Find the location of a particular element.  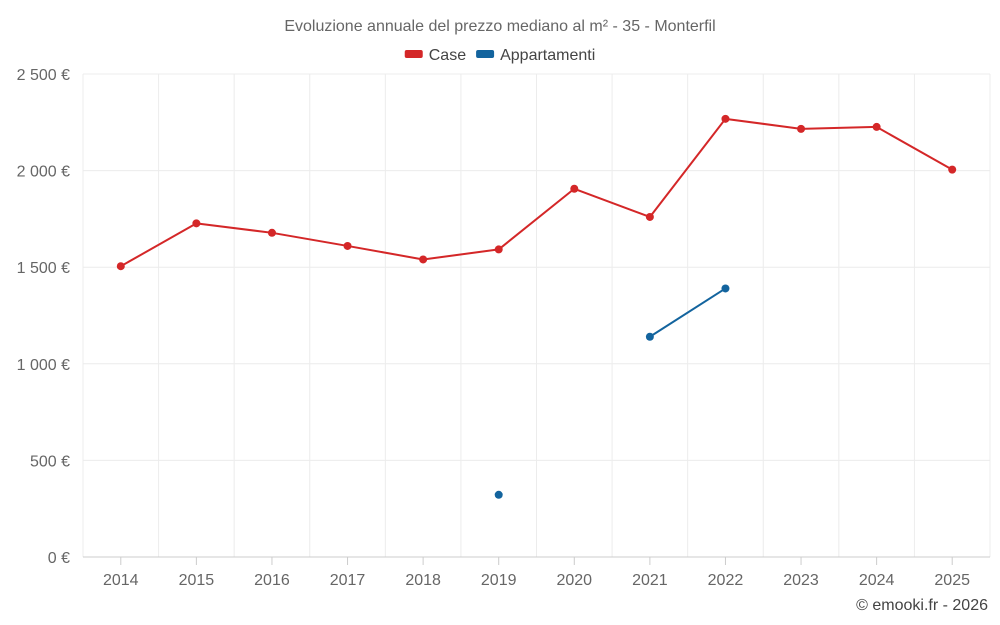

y-tick-label: 2 500 € is located at coordinates (43, 75).